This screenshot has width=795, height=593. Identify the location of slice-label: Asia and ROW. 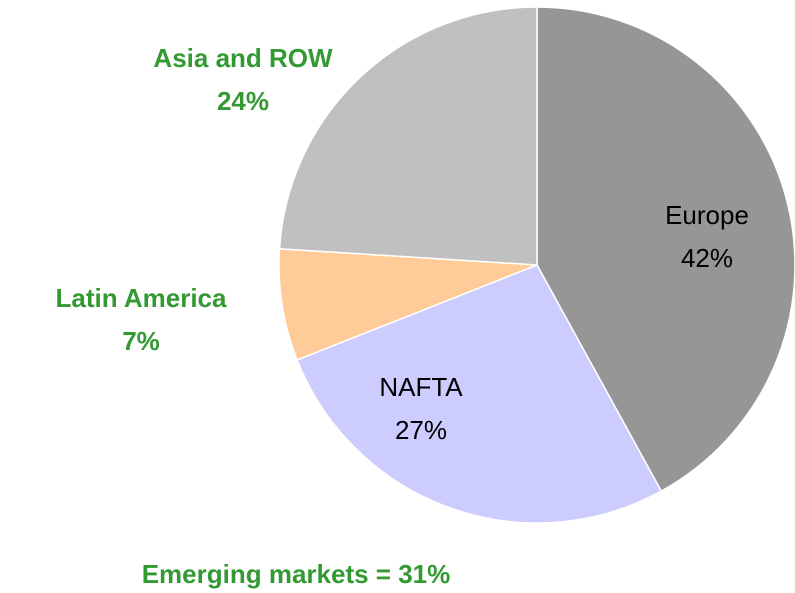
(243, 58).